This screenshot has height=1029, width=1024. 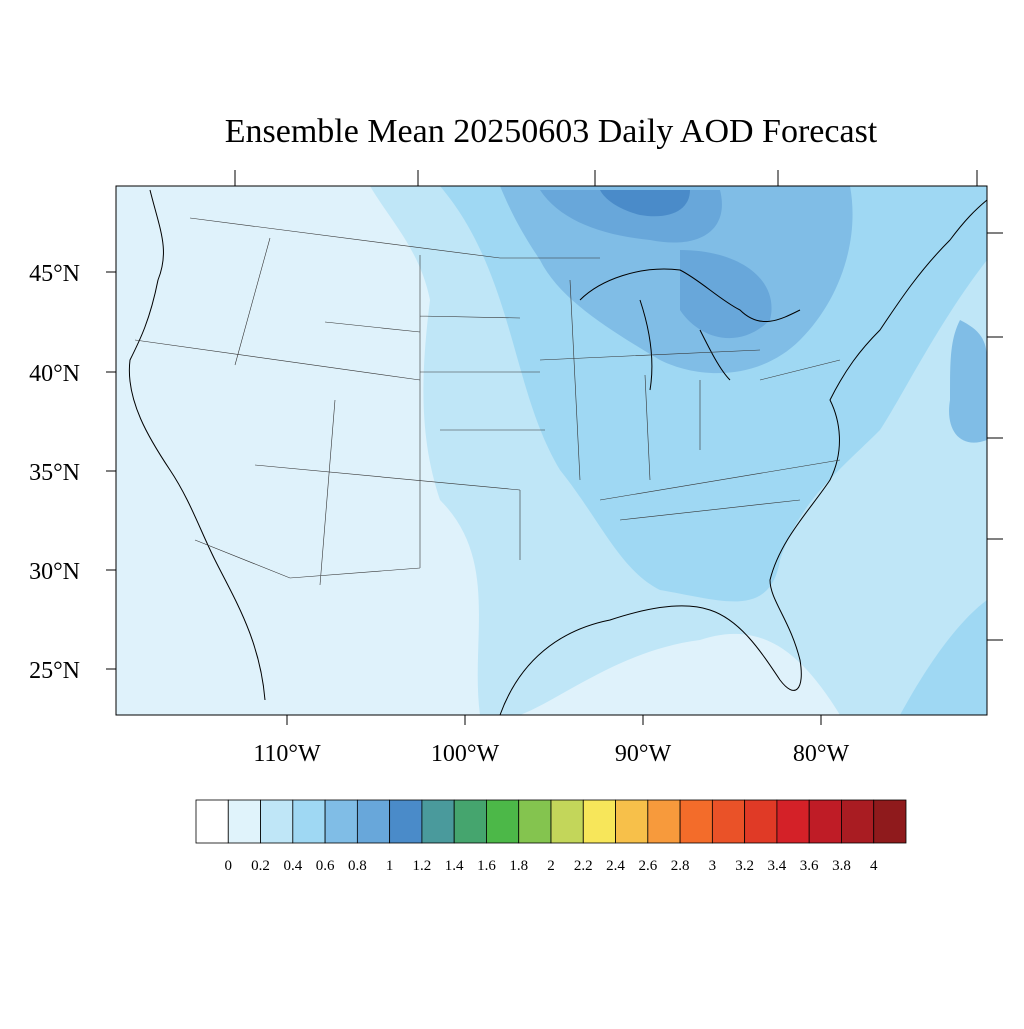 I want to click on colorbar-label: 3.2, so click(x=744, y=866).